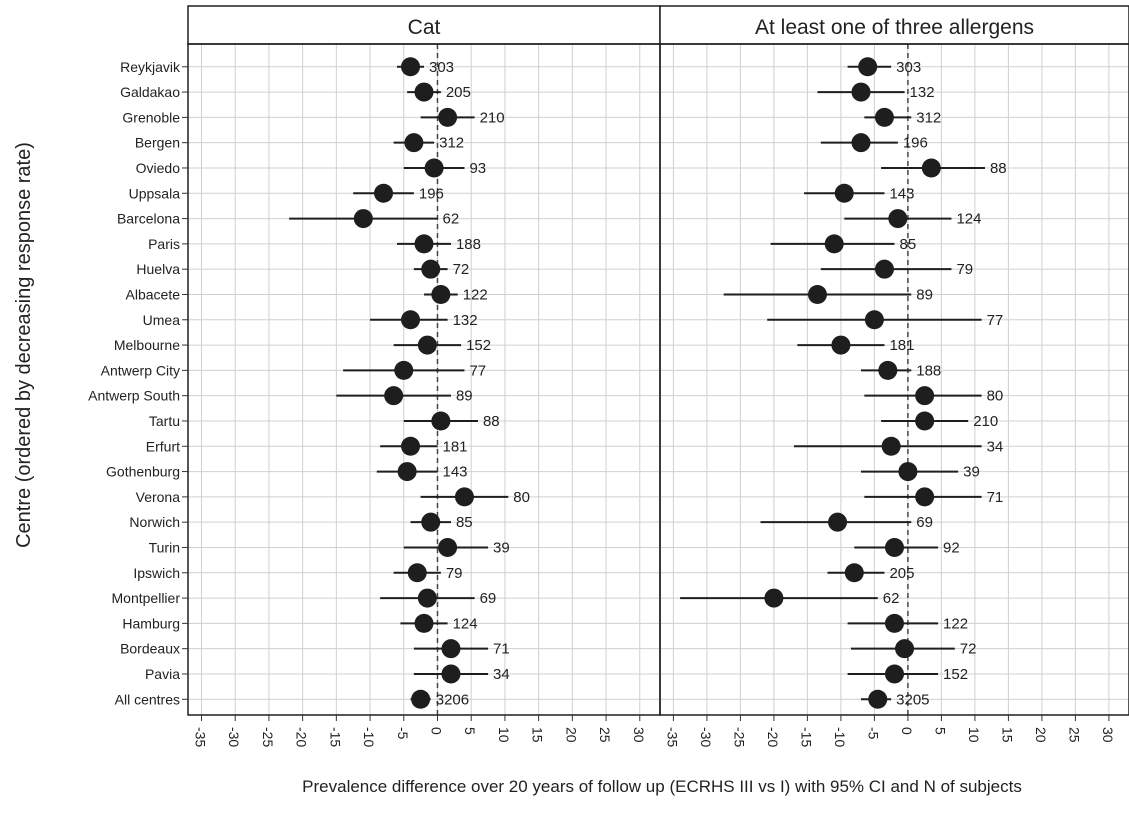 Image resolution: width=1129 pixels, height=814 pixels. Describe the element at coordinates (140, 370) in the screenshot. I see `centre-label: Antwerp City` at that location.